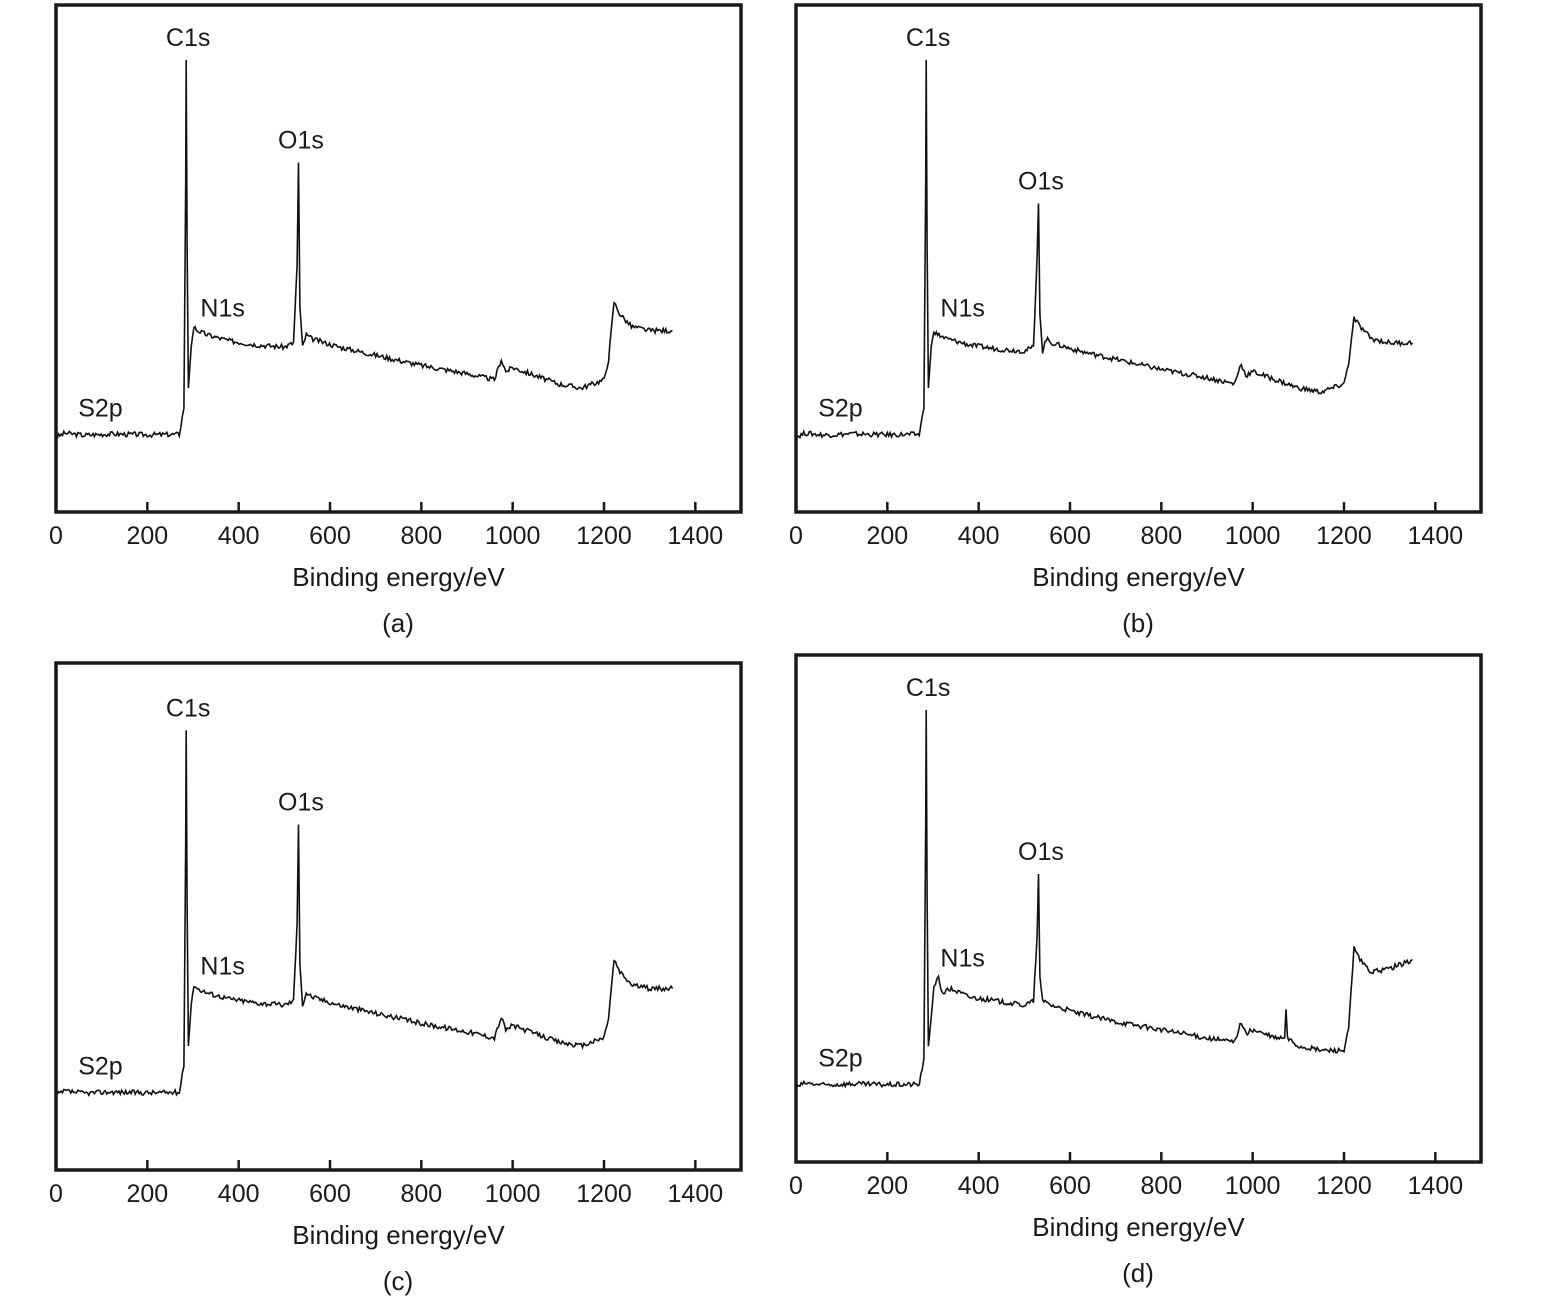  Describe the element at coordinates (398, 1281) in the screenshot. I see `panel-caption: (c)` at that location.